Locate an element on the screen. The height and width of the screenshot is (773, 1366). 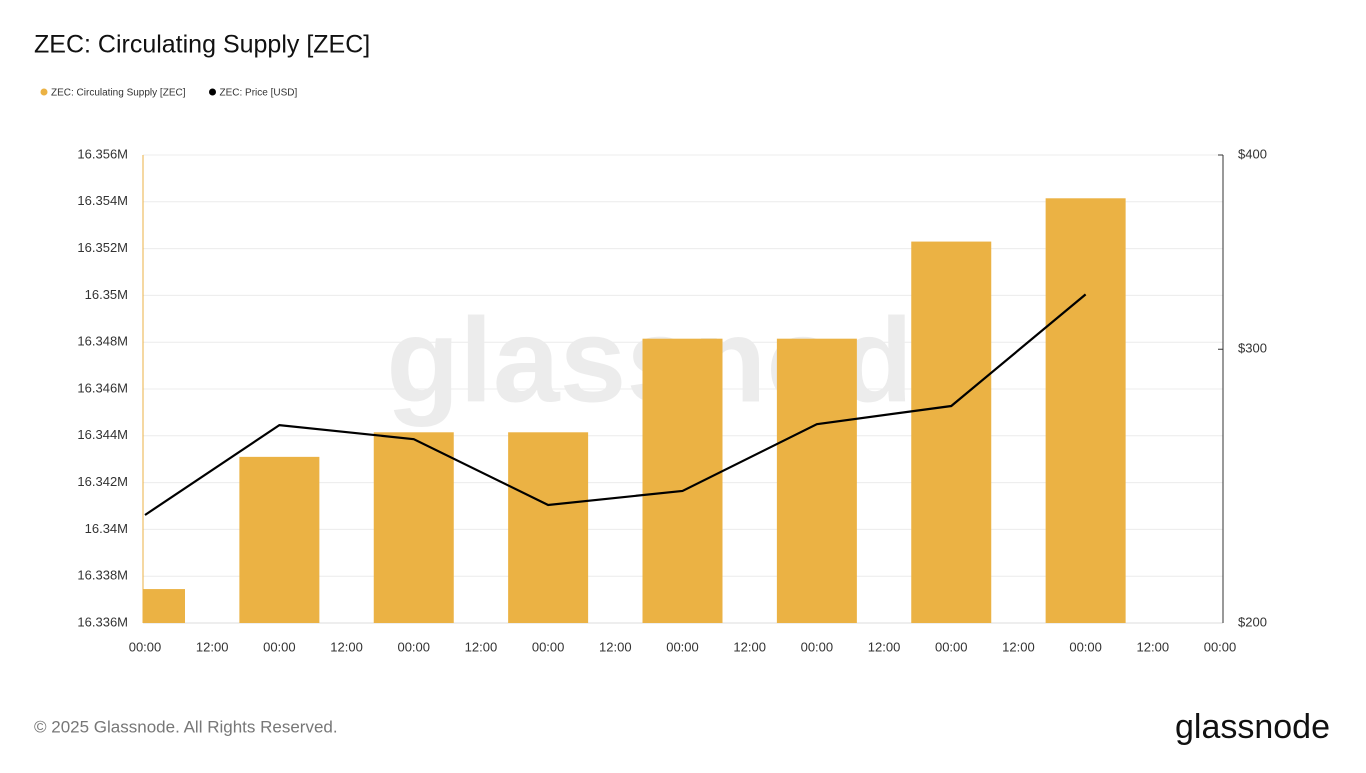
y-tick-label: 16.348M is located at coordinates (102, 341).